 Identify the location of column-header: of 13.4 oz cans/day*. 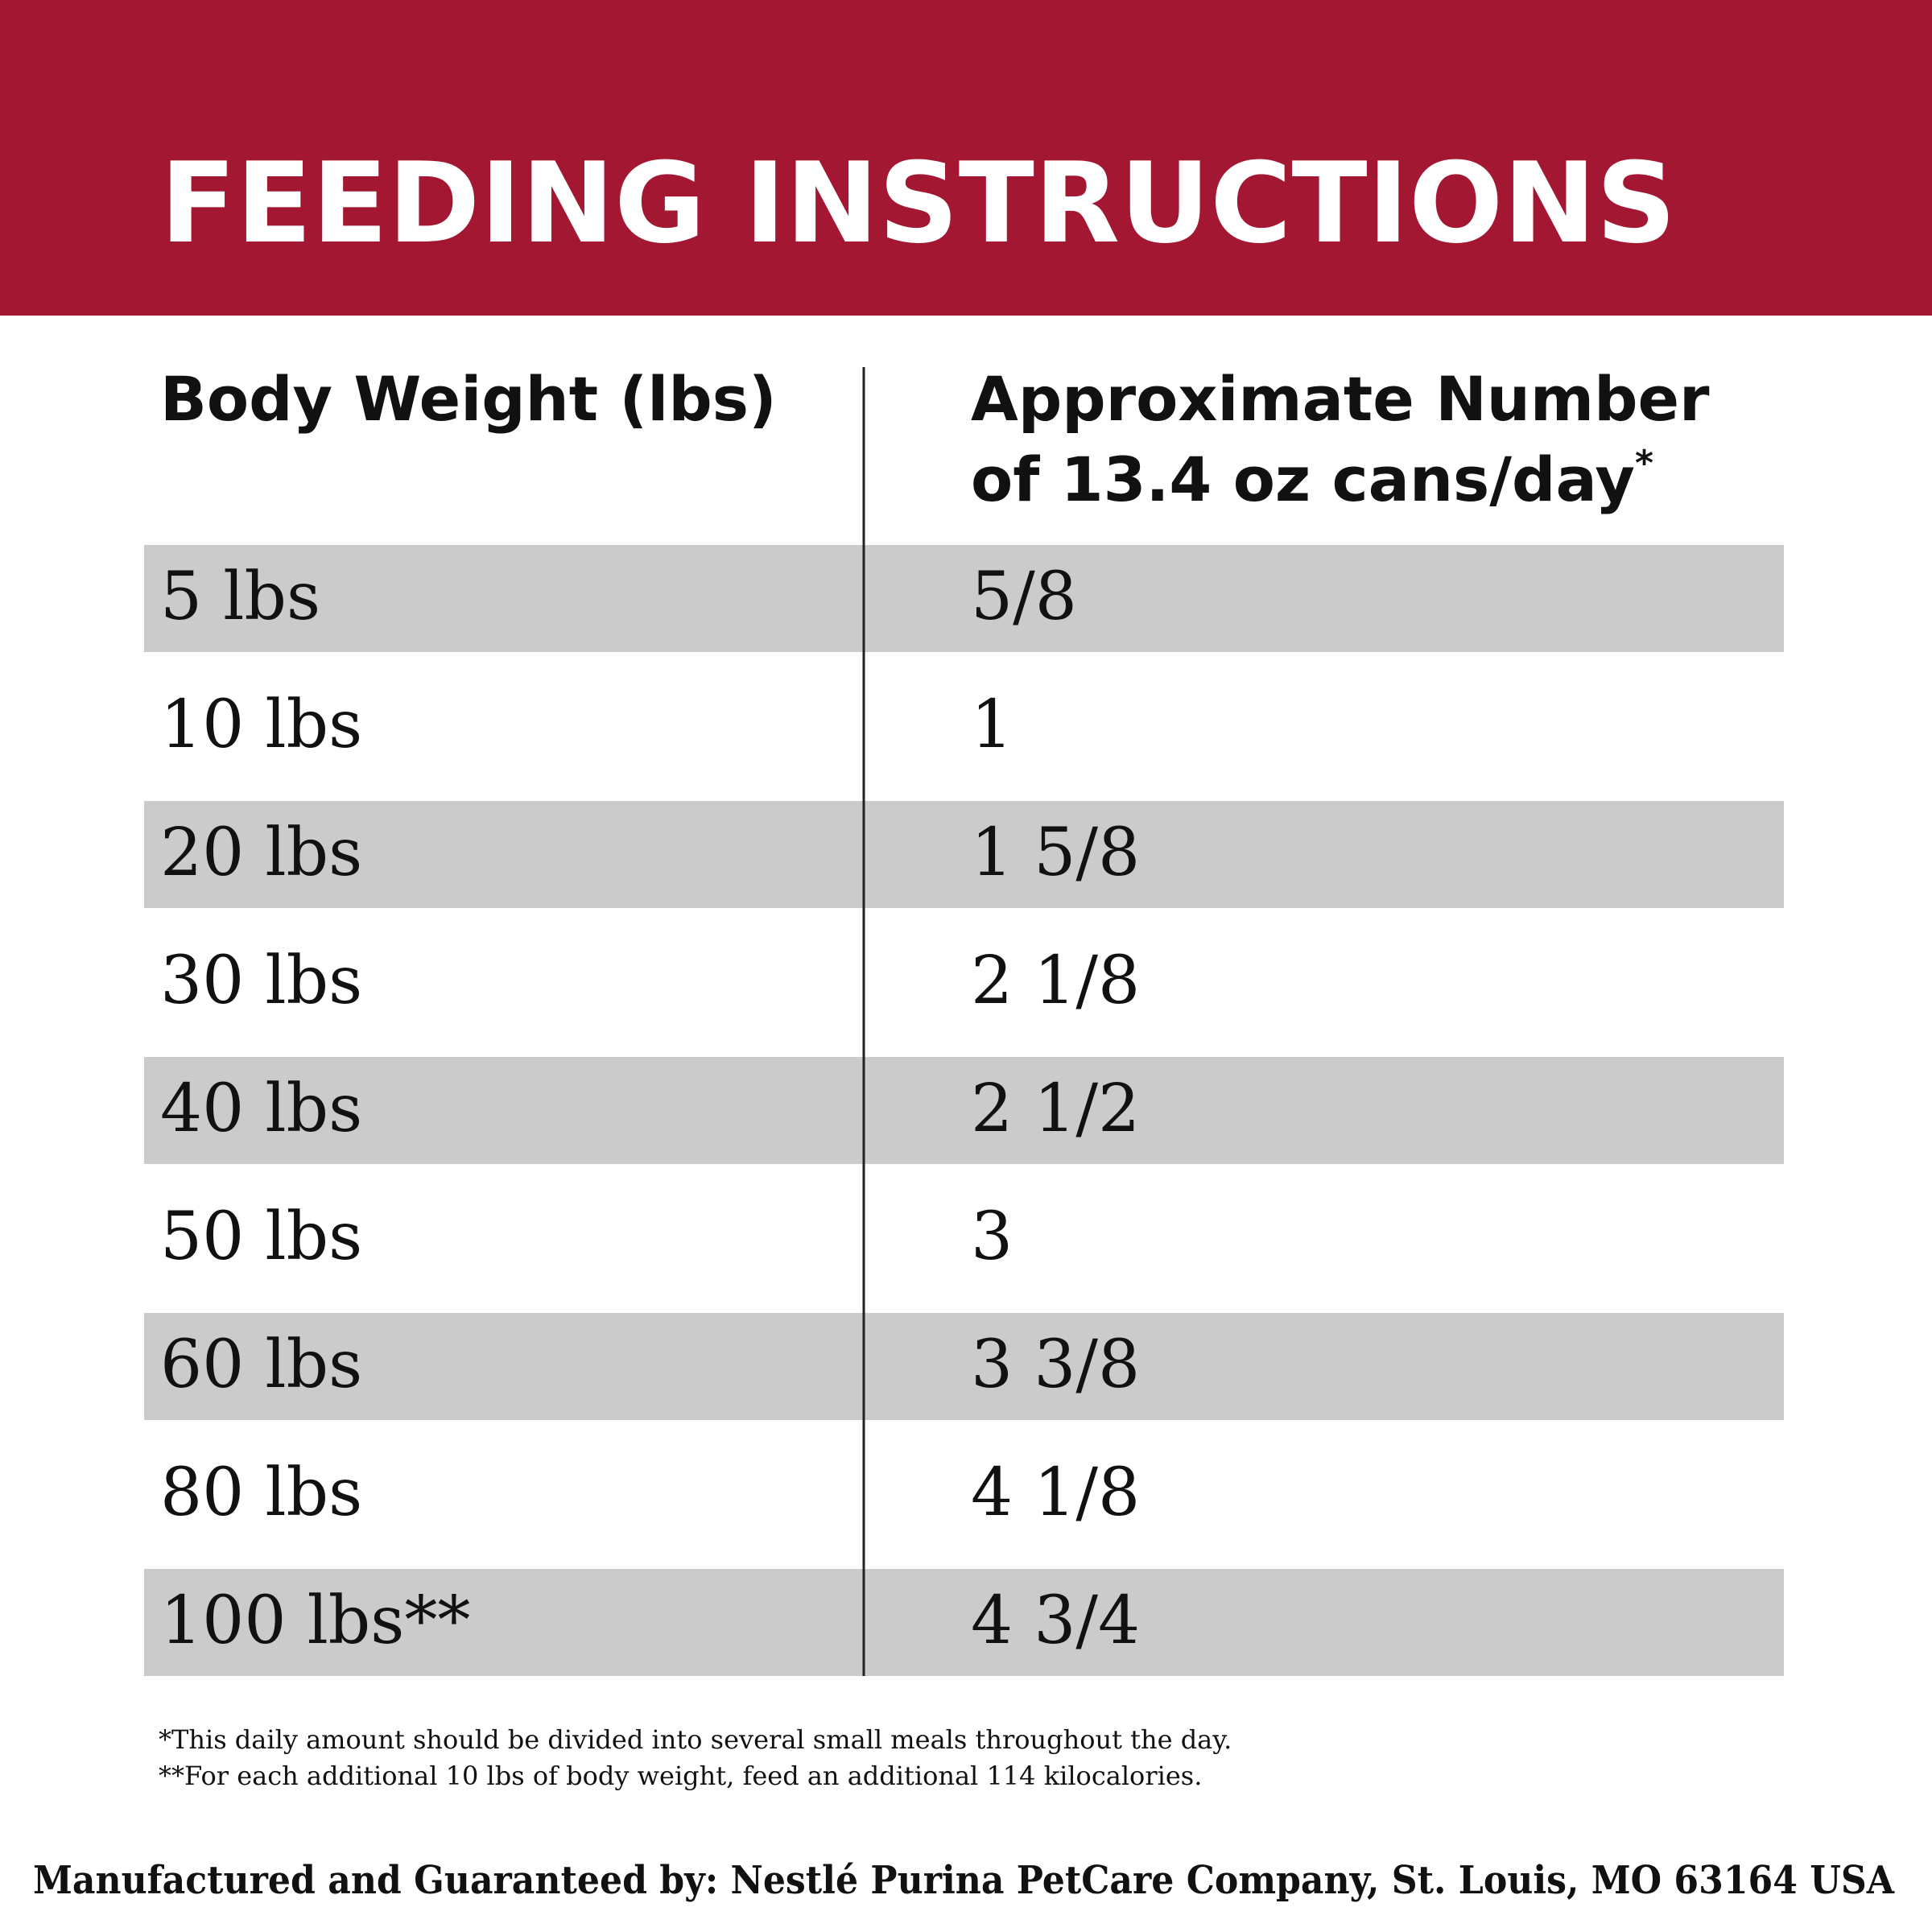
(1312, 479).